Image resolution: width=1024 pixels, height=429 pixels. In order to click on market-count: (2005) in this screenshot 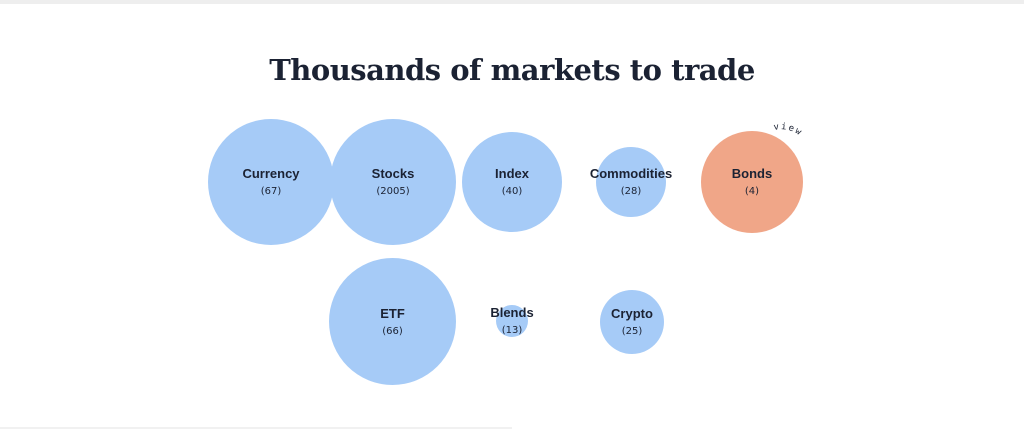, I will do `click(393, 191)`.